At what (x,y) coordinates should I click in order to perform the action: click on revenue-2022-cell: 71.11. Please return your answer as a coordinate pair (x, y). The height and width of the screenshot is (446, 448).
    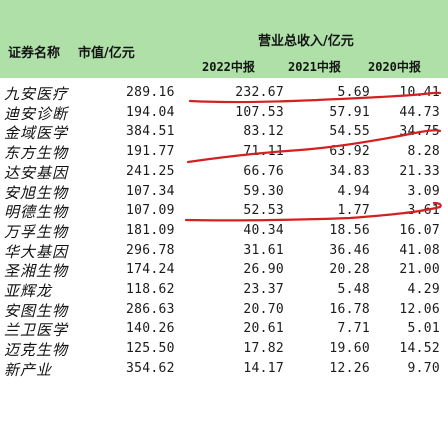
    Looking at the image, I should click on (263, 152).